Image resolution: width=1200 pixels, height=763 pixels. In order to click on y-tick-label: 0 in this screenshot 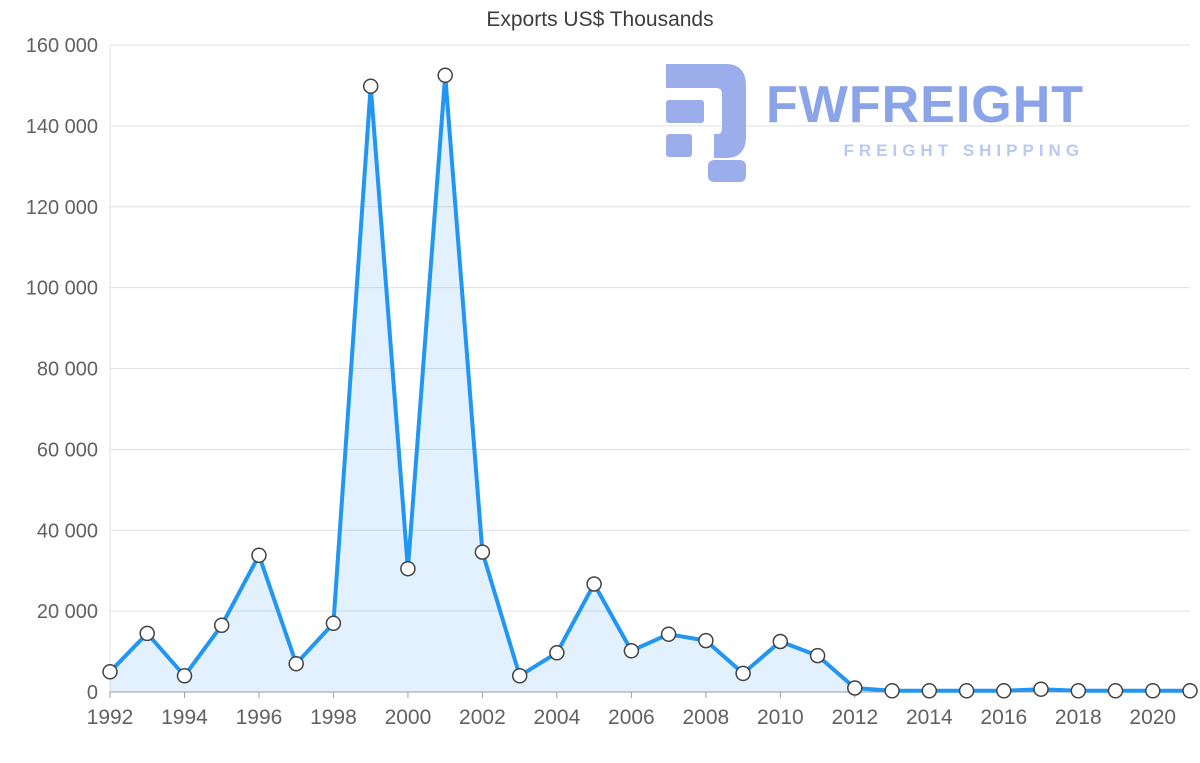, I will do `click(92, 693)`.